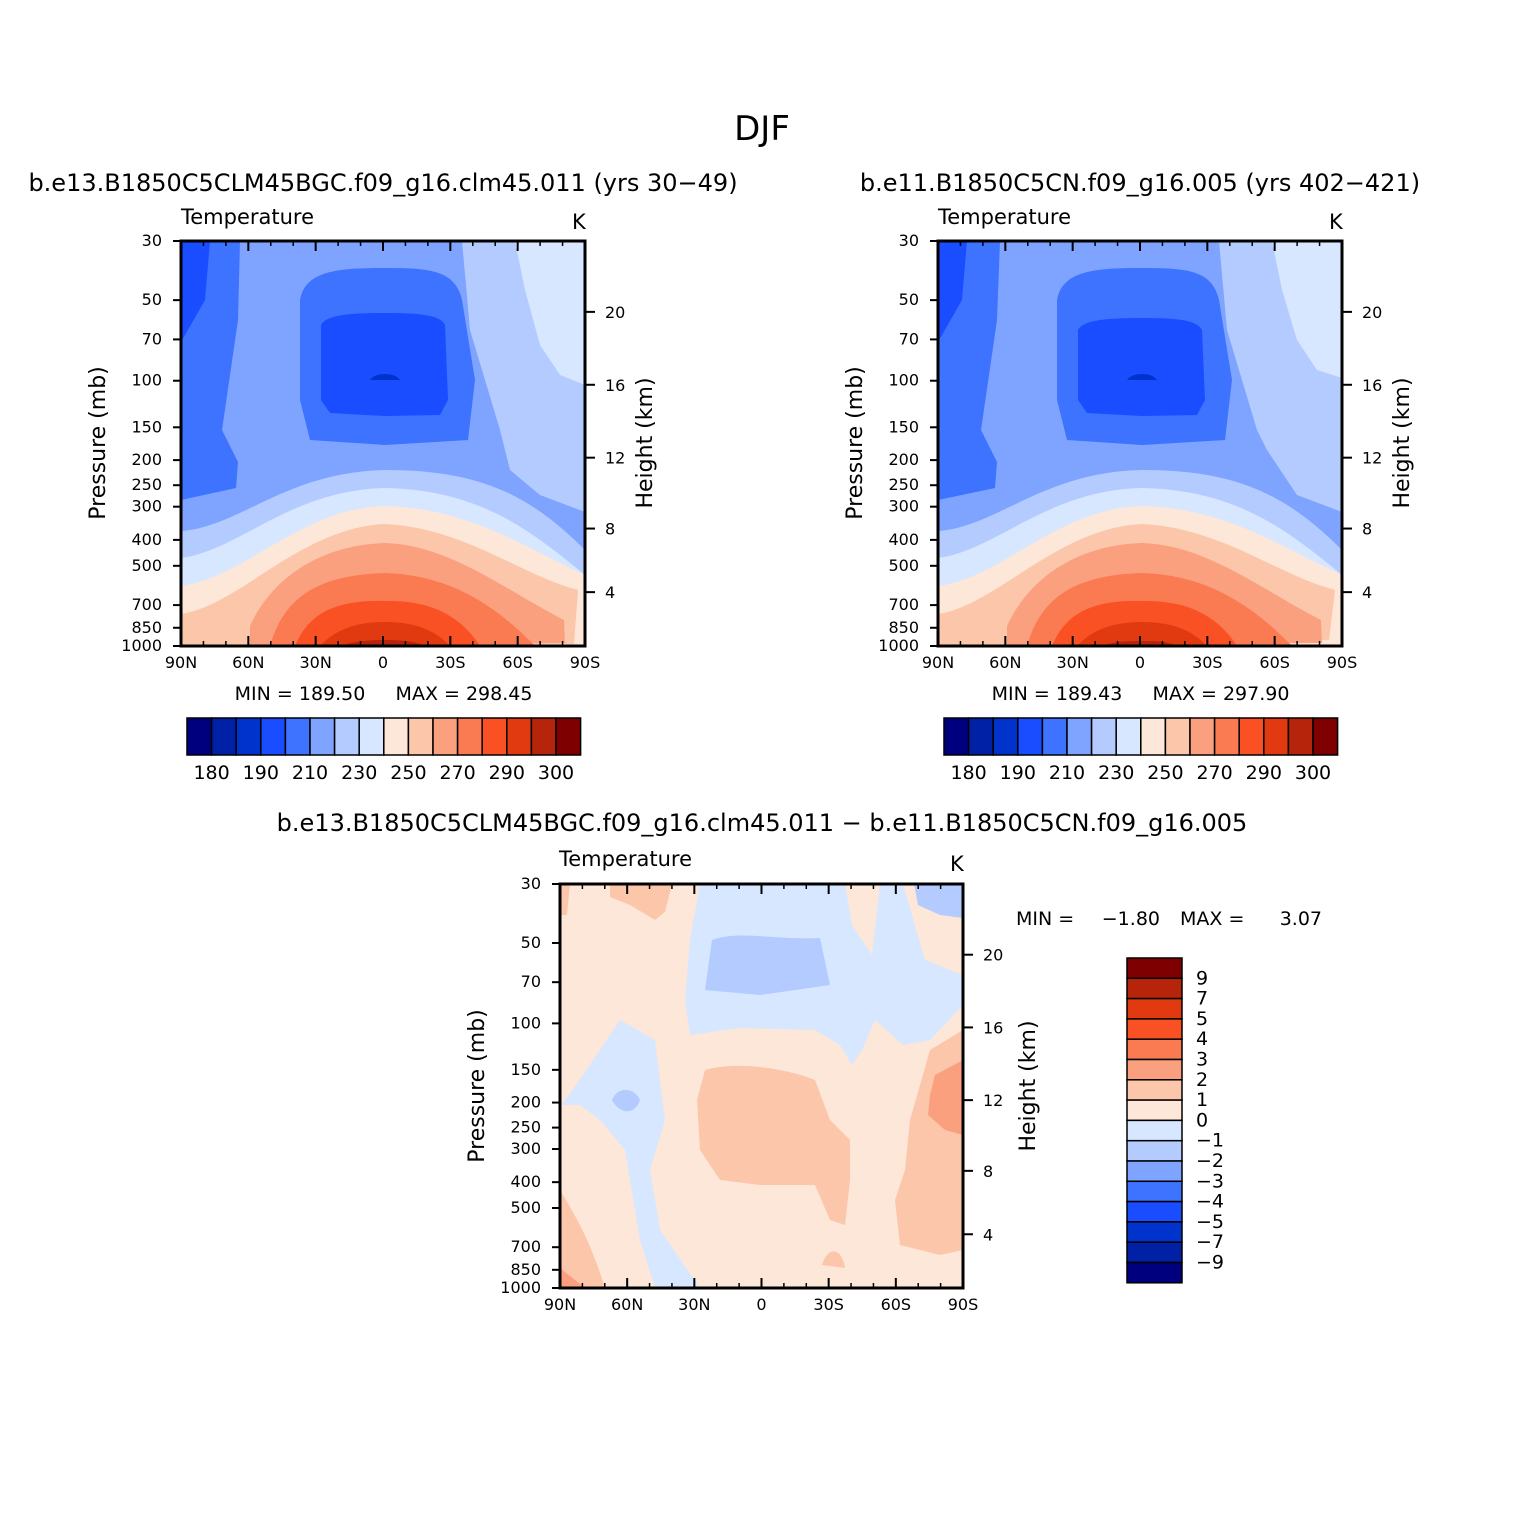 This screenshot has height=1524, width=1524. What do you see at coordinates (146, 380) in the screenshot?
I see `y-tick-label: 100` at bounding box center [146, 380].